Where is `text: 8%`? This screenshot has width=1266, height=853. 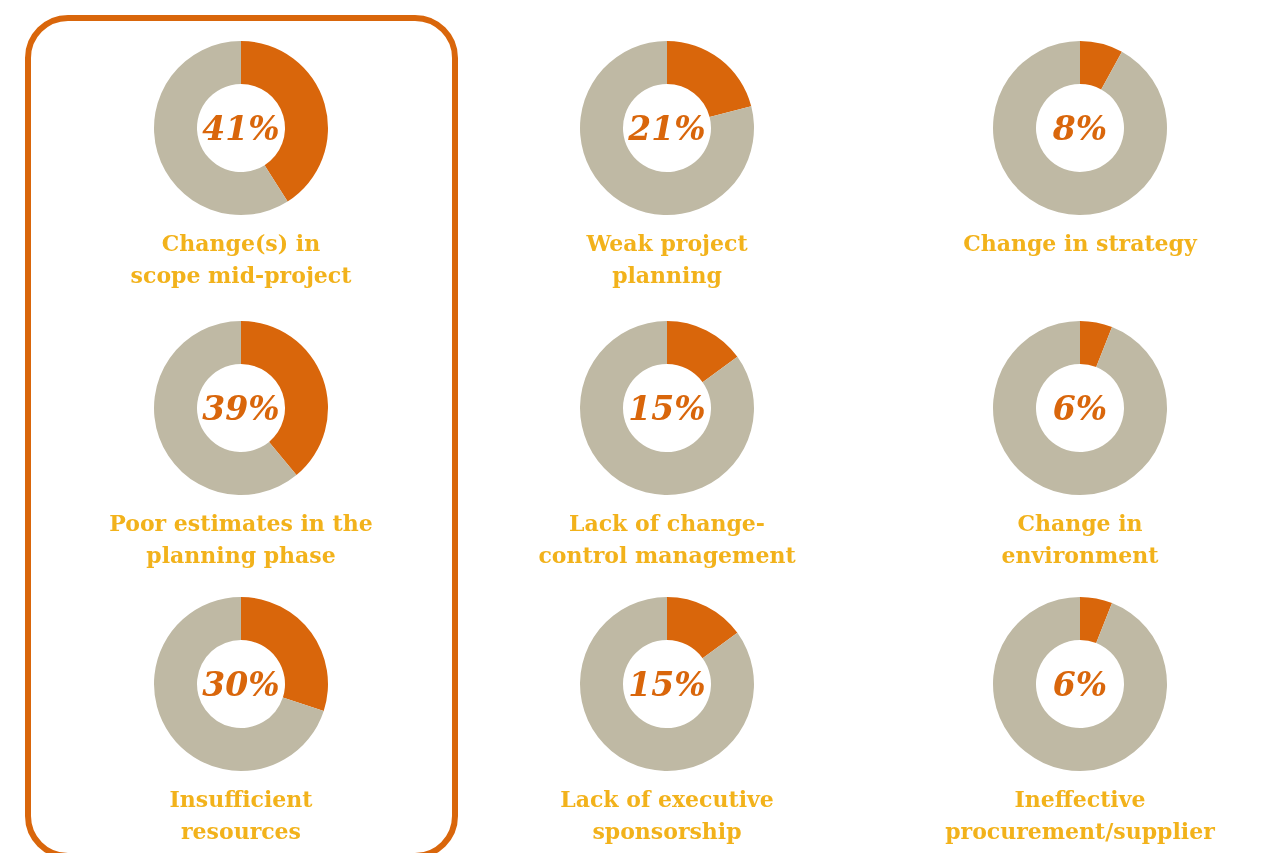
text: 8% is located at coordinates (1079, 128).